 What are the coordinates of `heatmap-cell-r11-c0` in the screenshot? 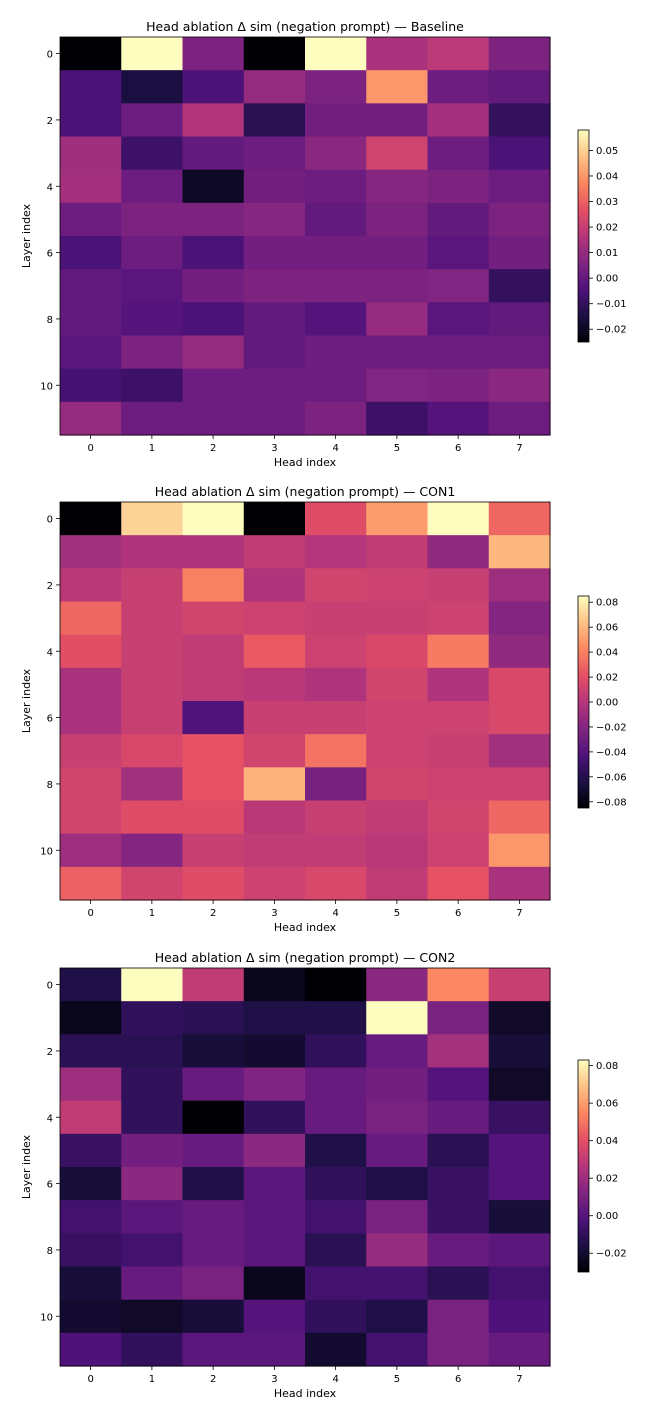 It's located at (91, 883).